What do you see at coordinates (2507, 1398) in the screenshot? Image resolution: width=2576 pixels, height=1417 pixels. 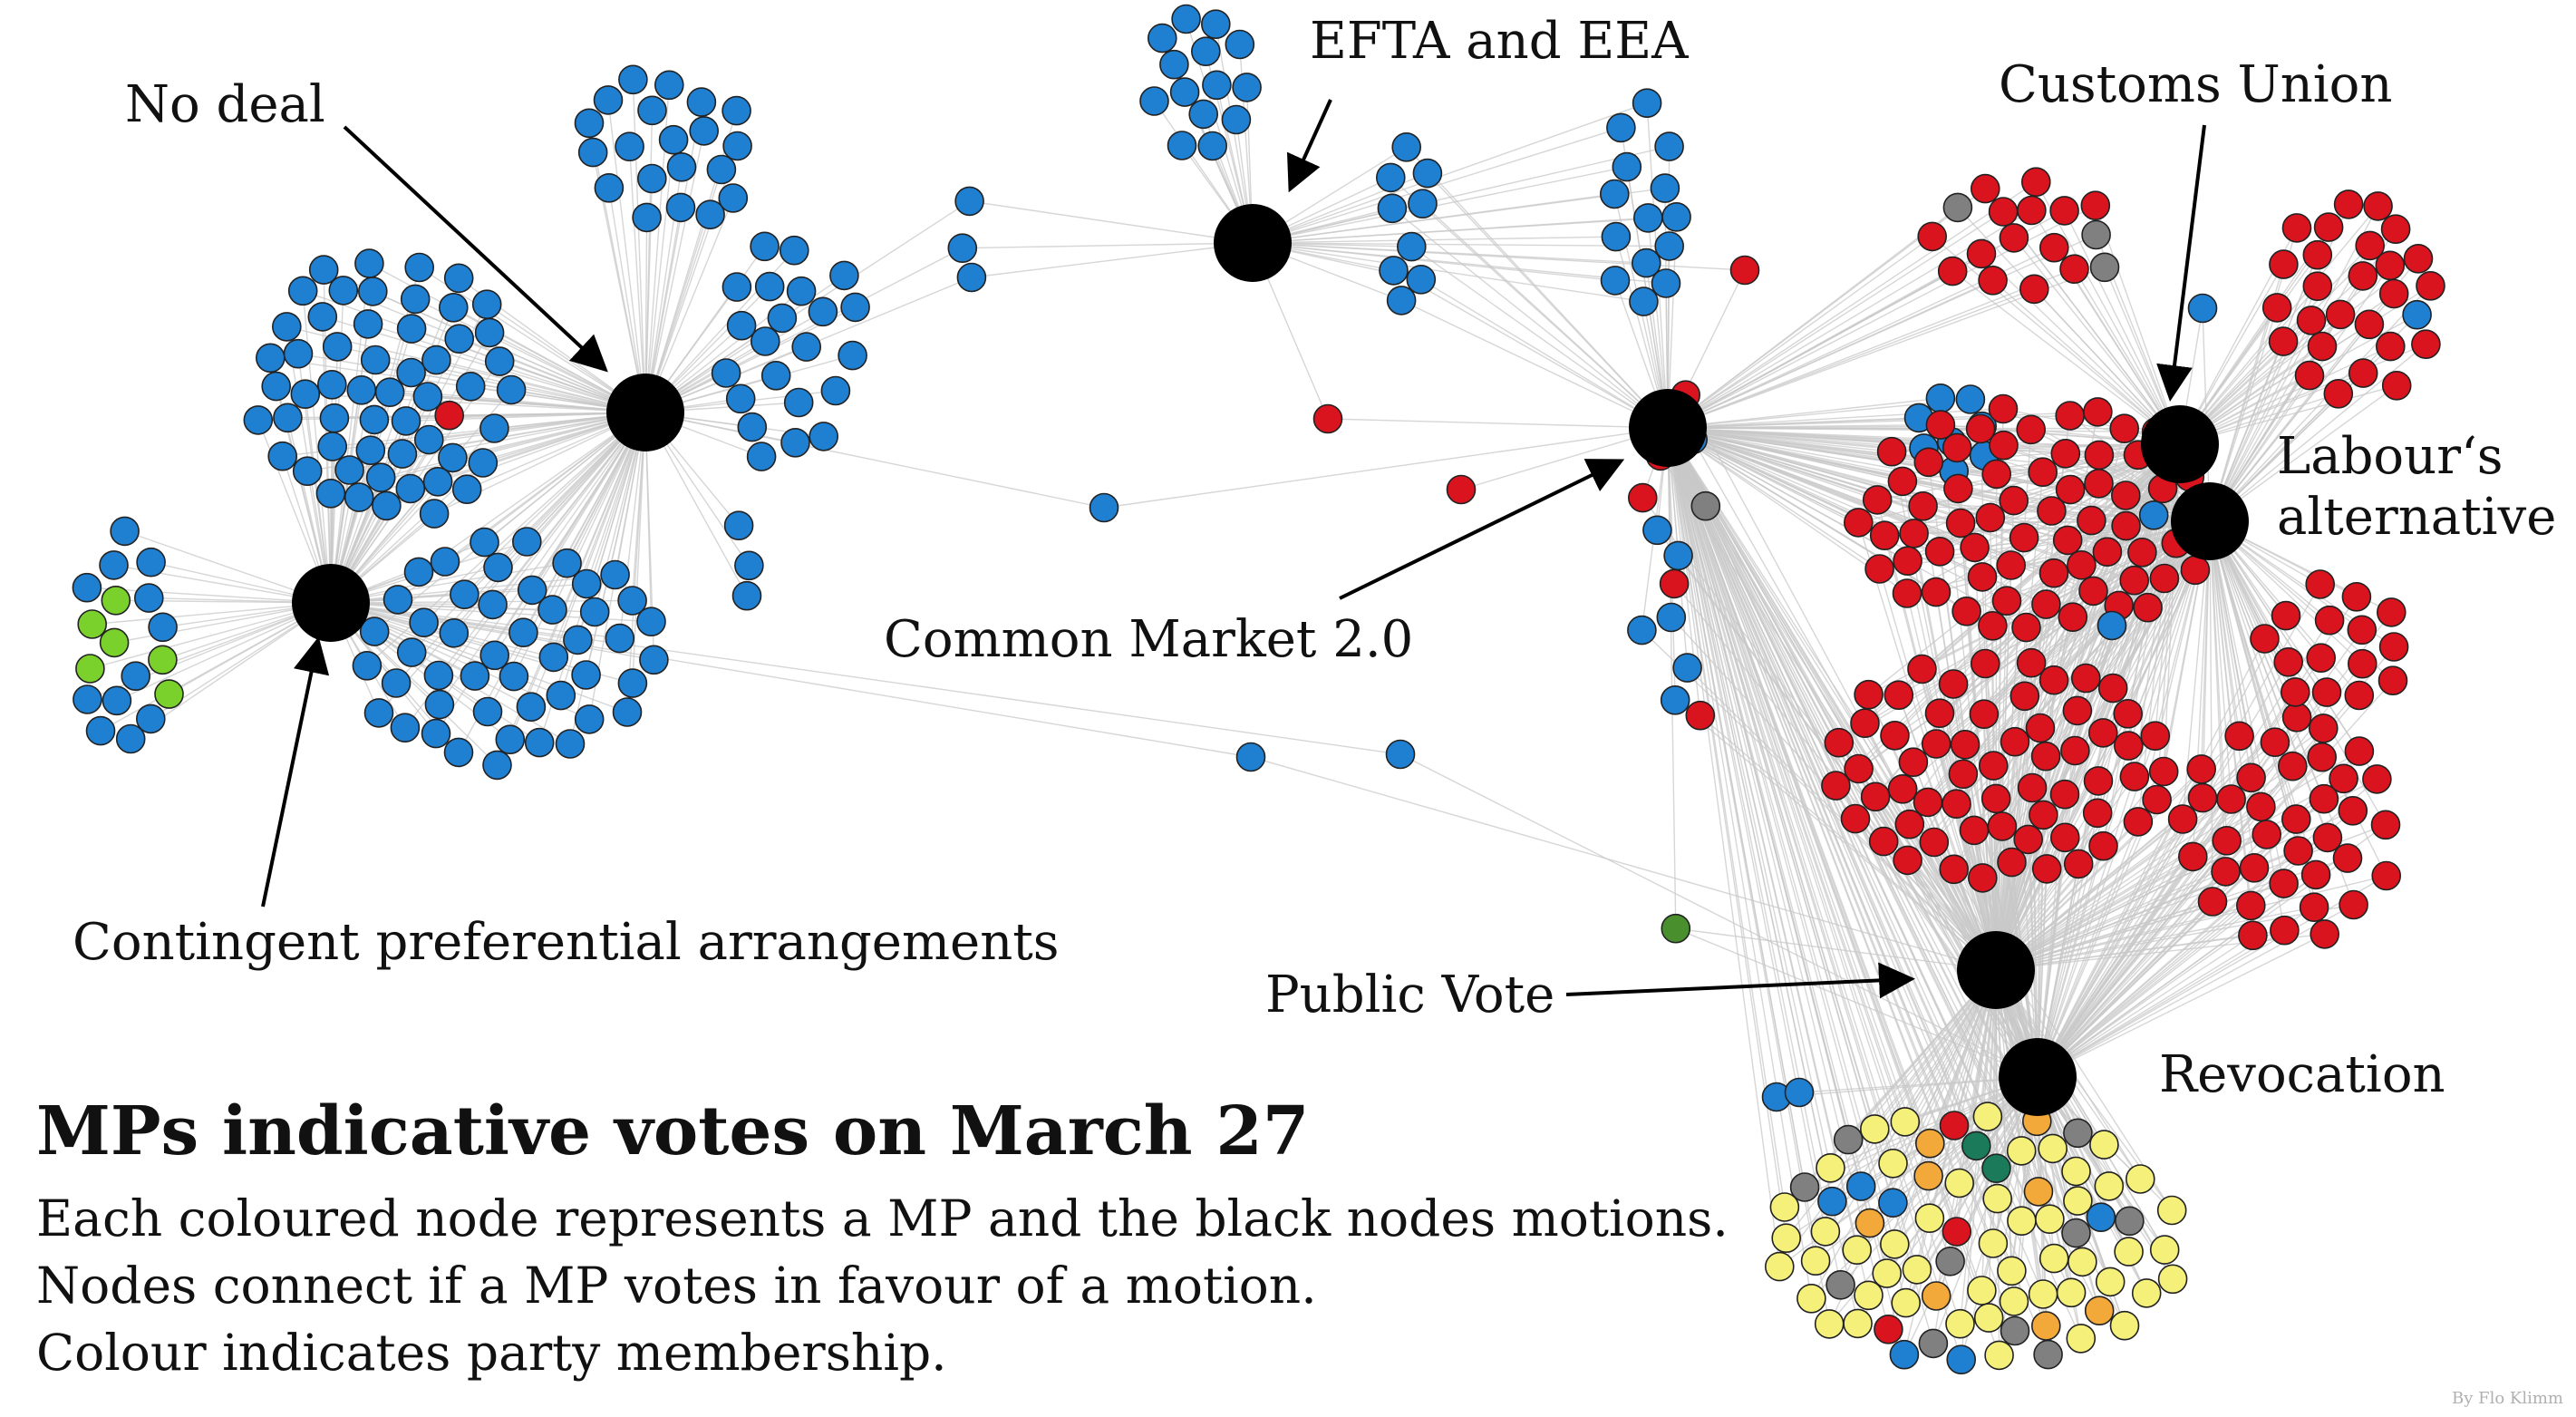 I see `credit: By Flo Klimm` at bounding box center [2507, 1398].